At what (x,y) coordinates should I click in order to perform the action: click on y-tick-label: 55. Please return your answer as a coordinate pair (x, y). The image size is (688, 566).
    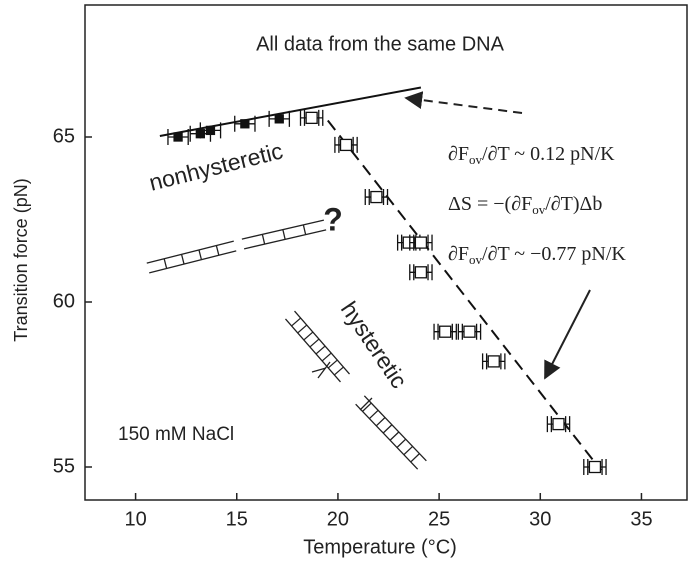
    Looking at the image, I should click on (64, 466).